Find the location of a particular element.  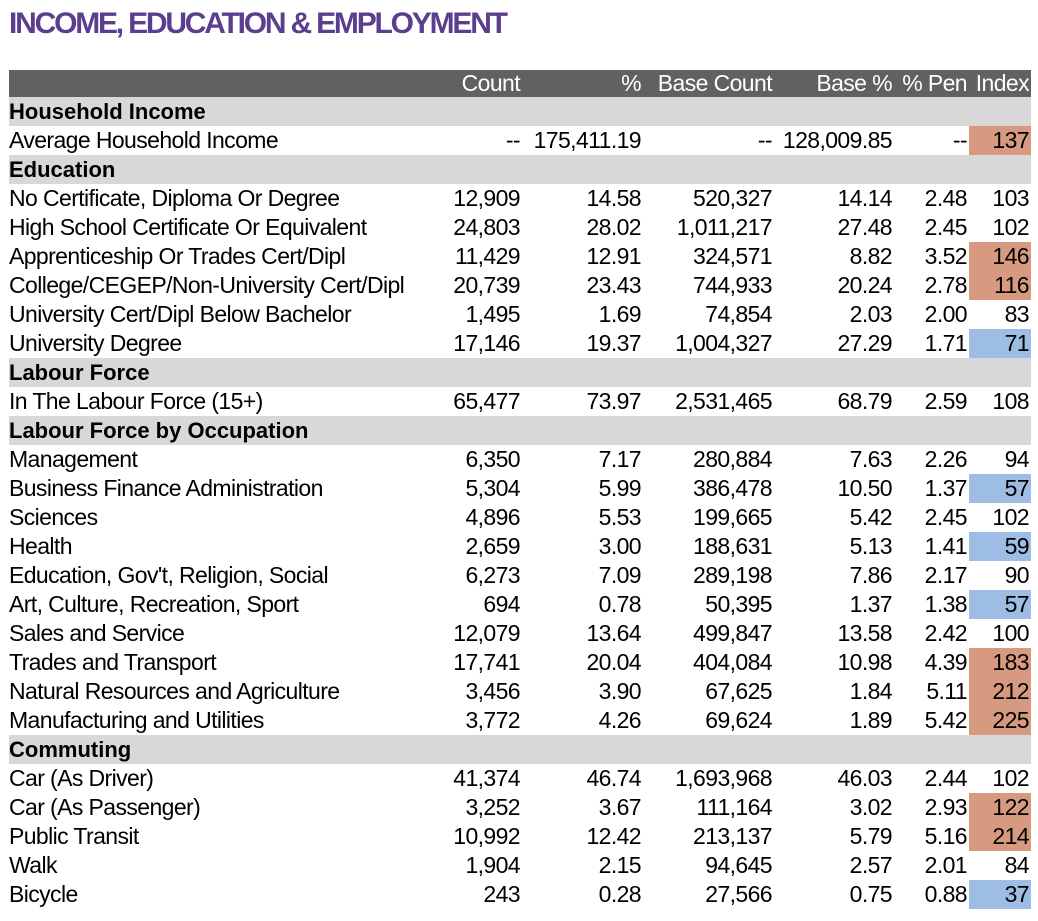

index-cell: 100 is located at coordinates (1010, 633).